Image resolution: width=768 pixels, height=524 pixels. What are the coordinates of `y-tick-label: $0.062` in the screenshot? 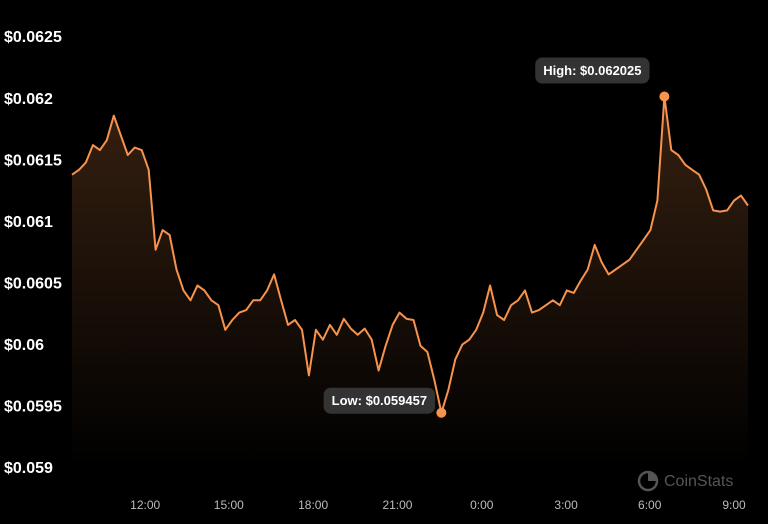 It's located at (28, 99).